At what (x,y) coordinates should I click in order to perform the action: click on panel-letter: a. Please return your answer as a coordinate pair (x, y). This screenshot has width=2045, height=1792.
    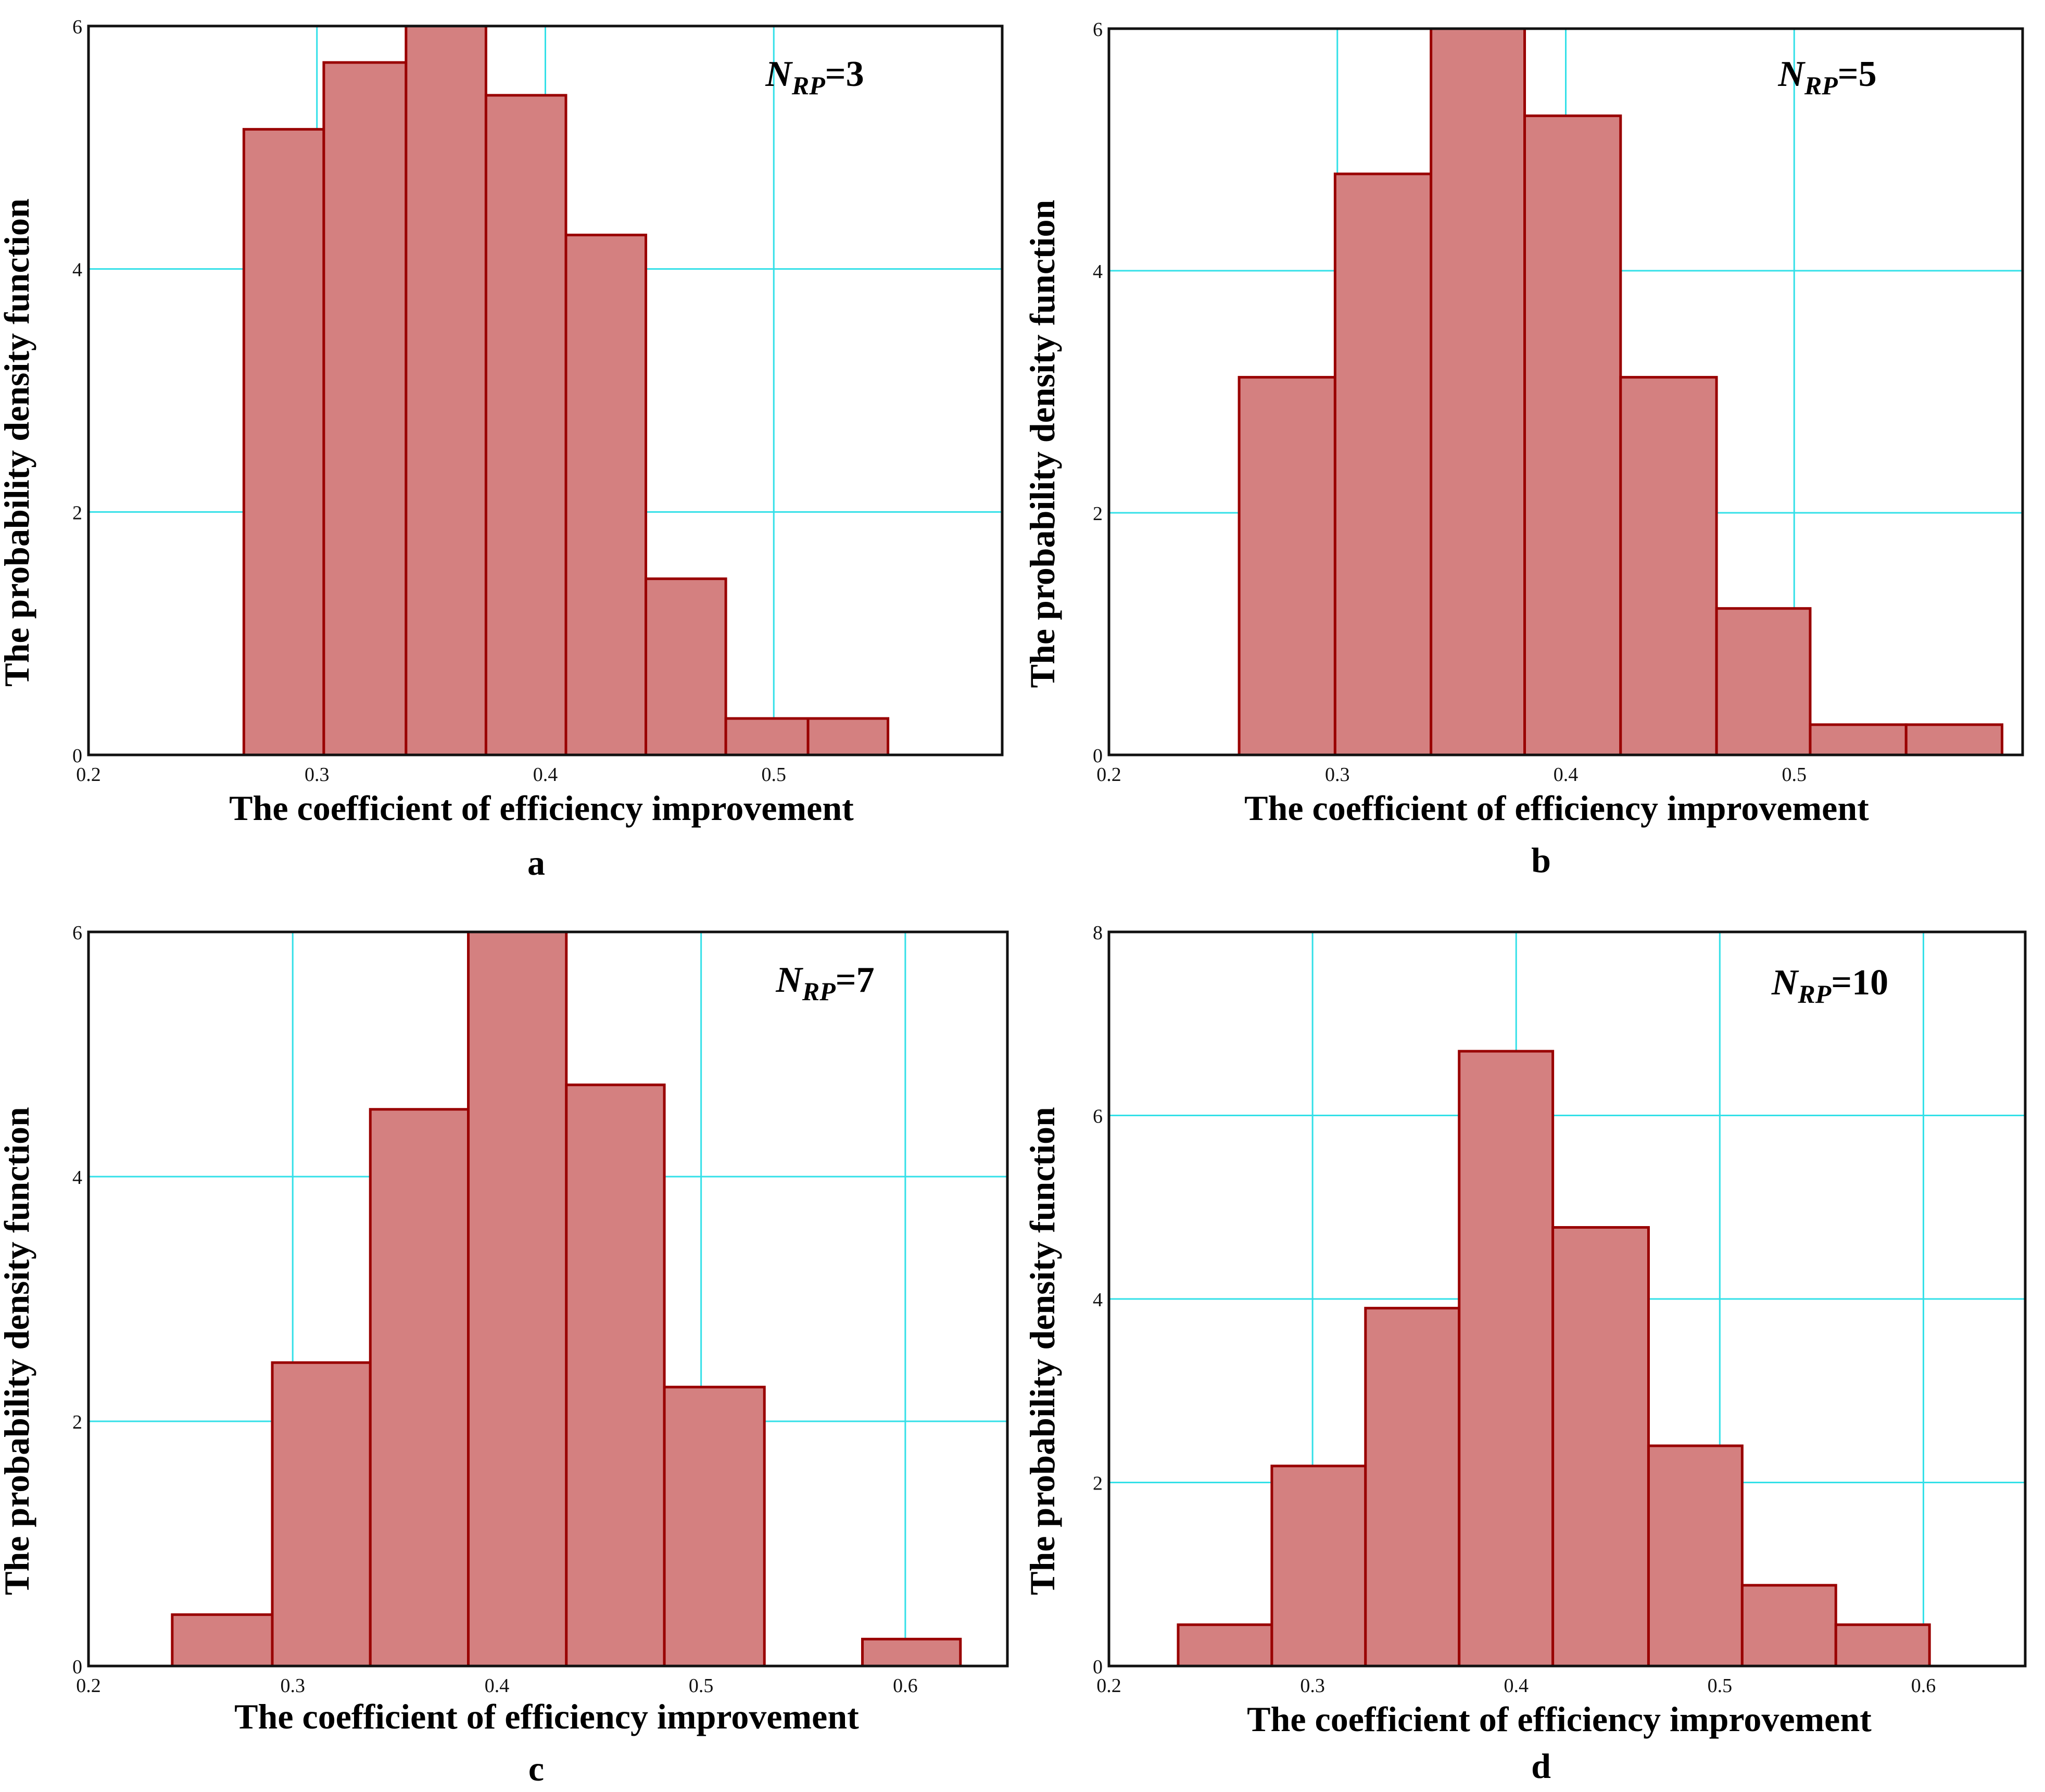
    Looking at the image, I should click on (536, 862).